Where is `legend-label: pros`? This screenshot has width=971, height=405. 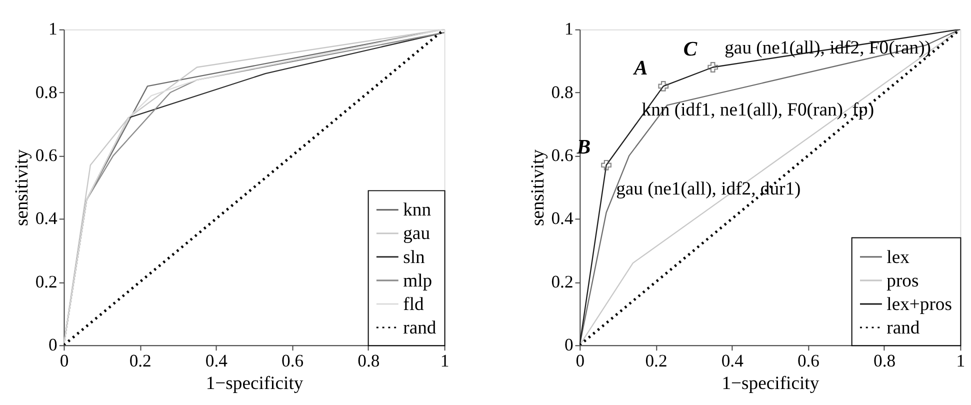 legend-label: pros is located at coordinates (902, 281).